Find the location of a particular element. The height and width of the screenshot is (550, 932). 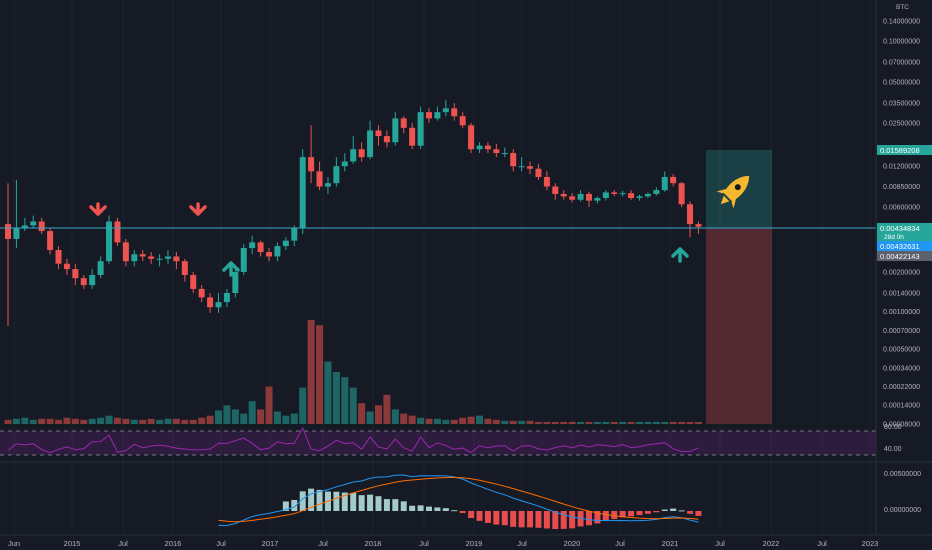

time-tick-label: 2021 is located at coordinates (670, 543).